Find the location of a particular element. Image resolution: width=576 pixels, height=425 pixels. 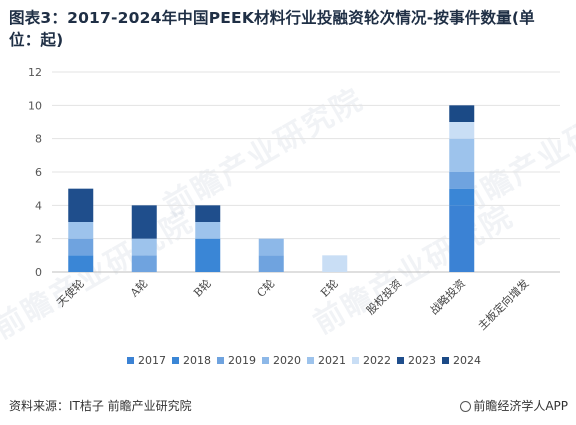

brand-label: 前瞻经济学人APP is located at coordinates (514, 405).